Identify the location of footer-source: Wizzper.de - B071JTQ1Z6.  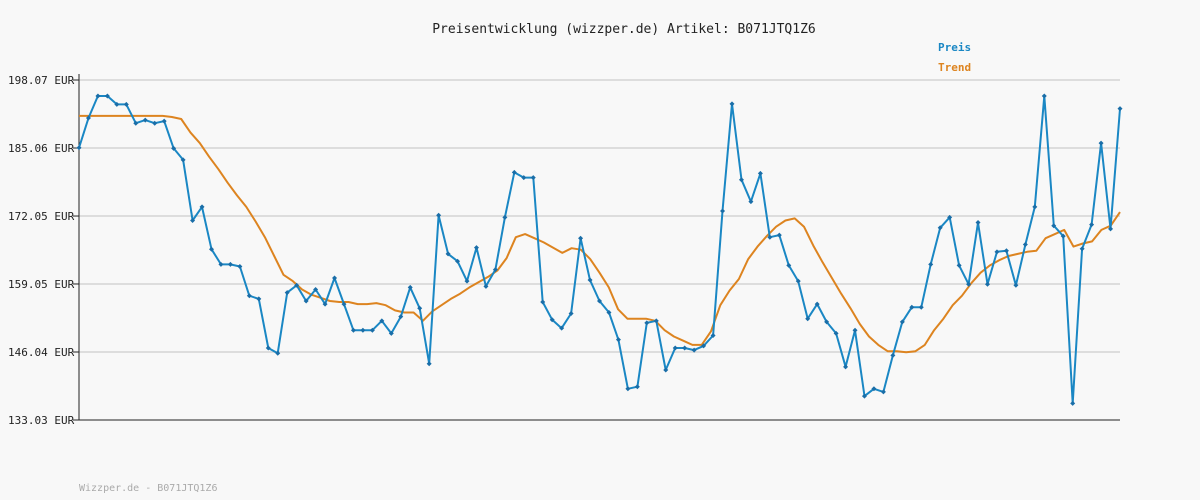
(148, 488).